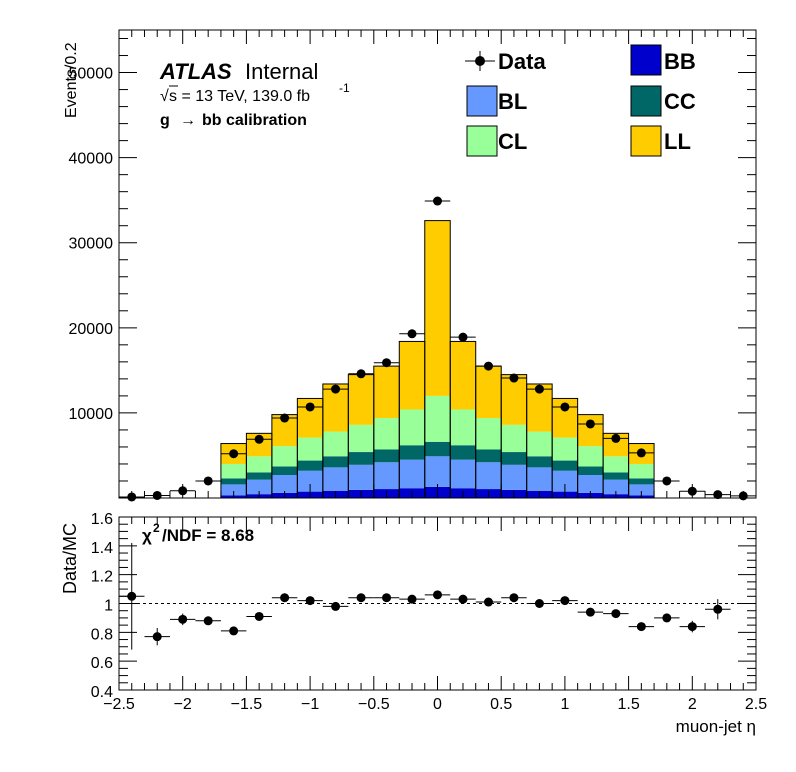  I want to click on ratio-points, so click(425, 596).